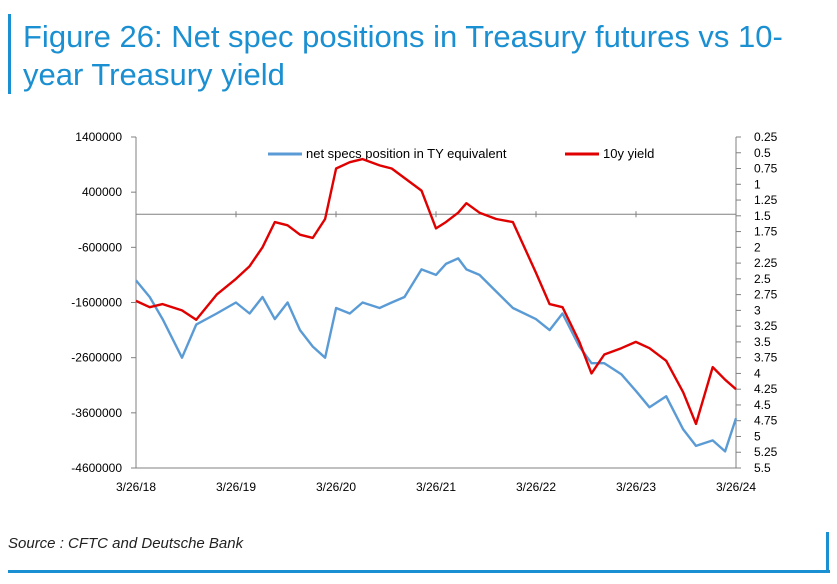  What do you see at coordinates (536, 487) in the screenshot?
I see `x-tick-label: 3/26/22` at bounding box center [536, 487].